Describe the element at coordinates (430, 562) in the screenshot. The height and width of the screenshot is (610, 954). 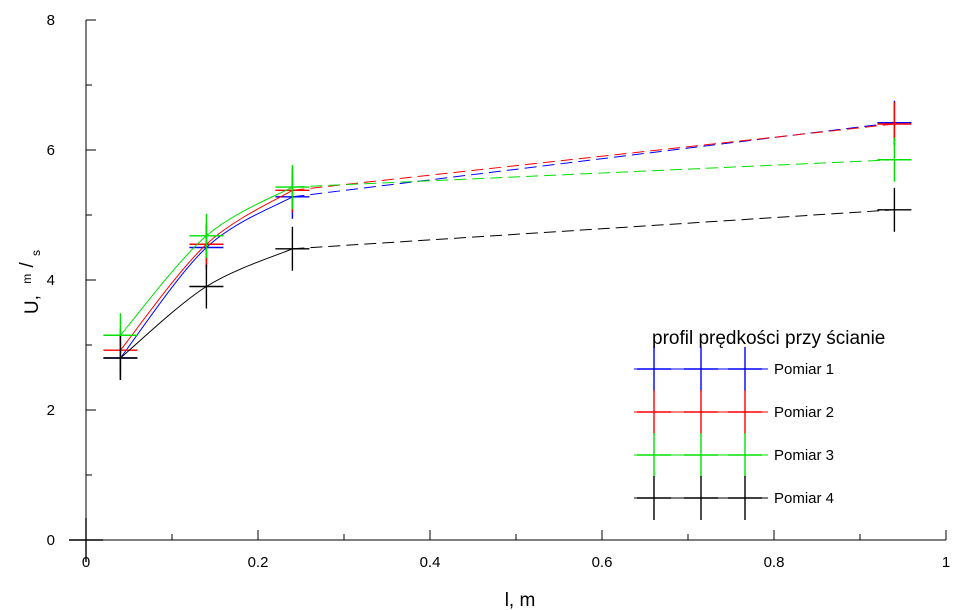
I see `x-tick-label: 0.4` at that location.